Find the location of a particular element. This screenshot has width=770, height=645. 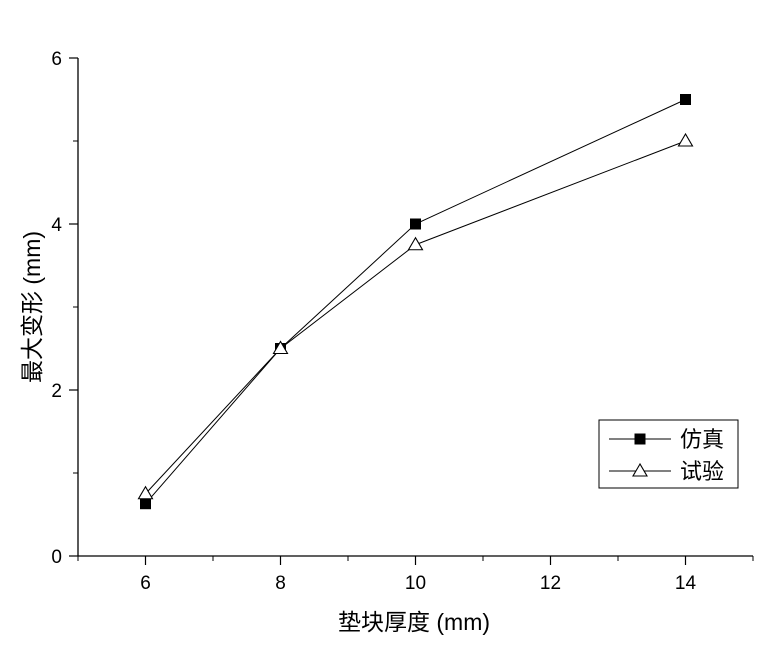

y-tick-label: 4 is located at coordinates (56, 225).